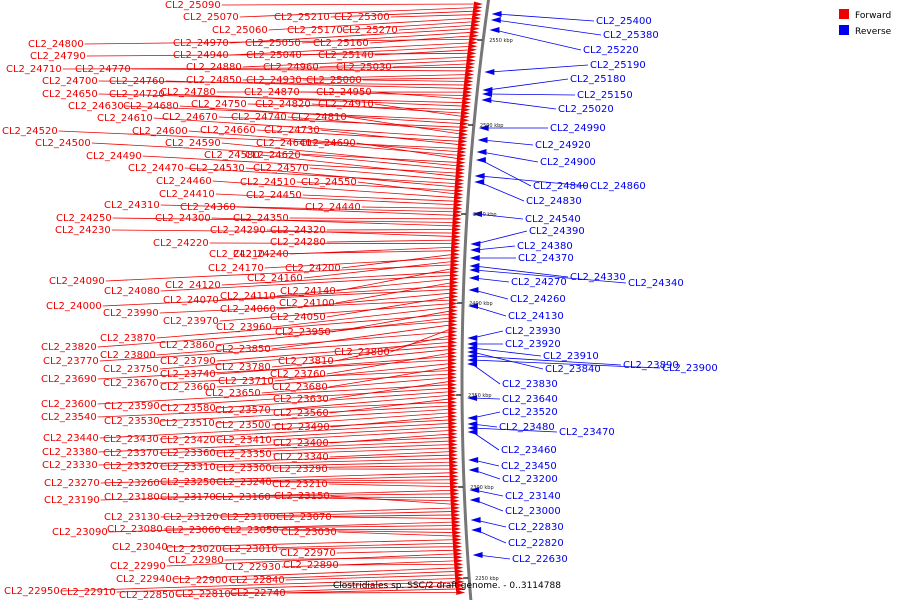 This screenshot has height=600, width=900. What do you see at coordinates (257, 580) in the screenshot?
I see `forward-gene-label: CL2_22840` at bounding box center [257, 580].